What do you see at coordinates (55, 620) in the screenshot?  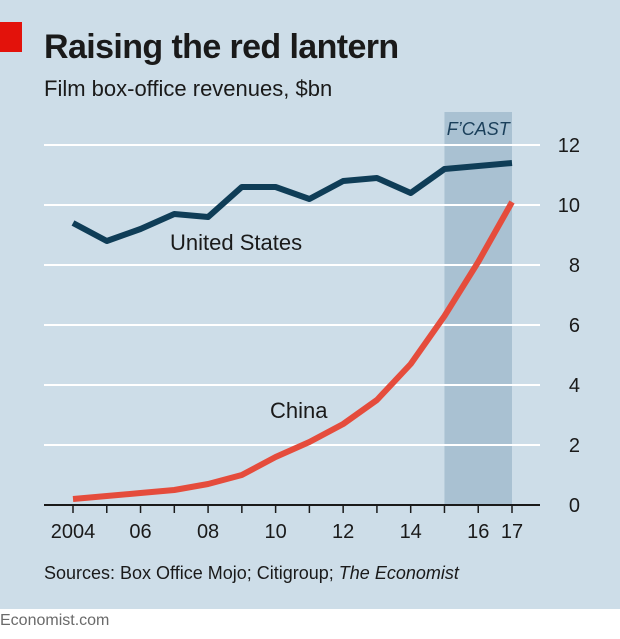 I see `footer-credit: Economist.com` at bounding box center [55, 620].